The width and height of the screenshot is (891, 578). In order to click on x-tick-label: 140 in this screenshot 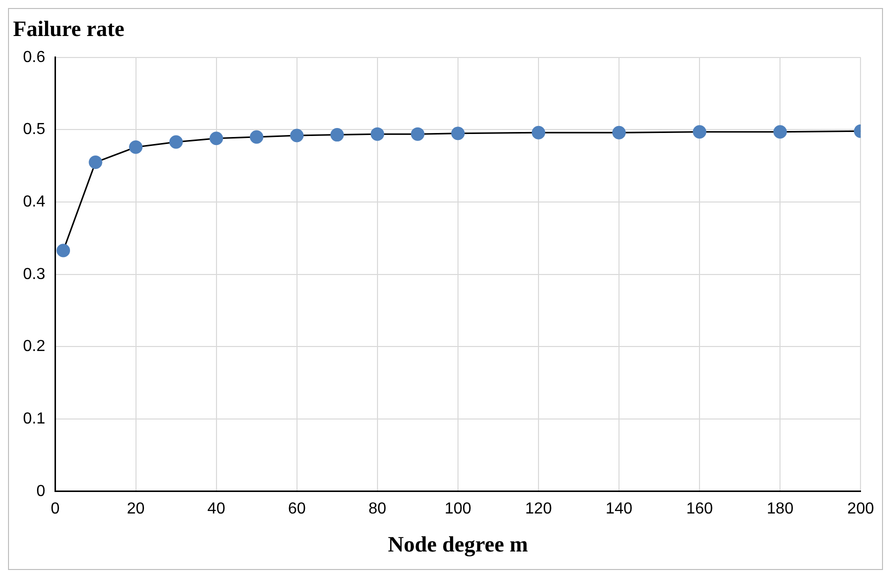, I will do `click(619, 509)`.